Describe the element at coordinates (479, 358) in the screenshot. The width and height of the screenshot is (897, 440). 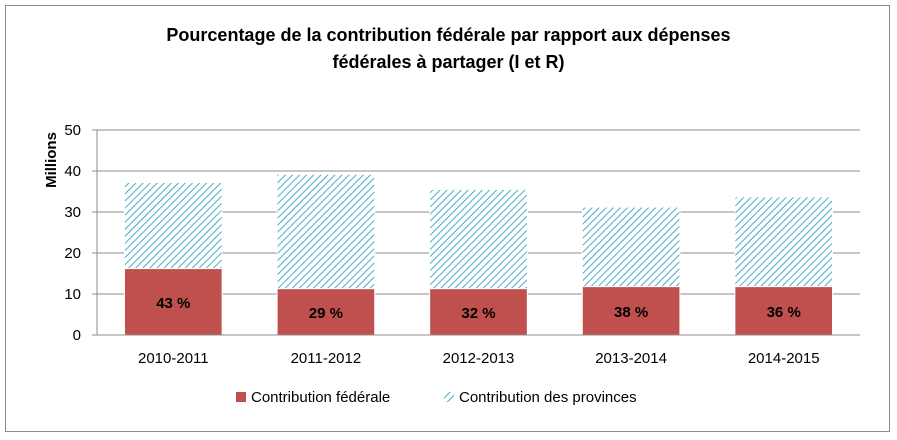
I see `x-tick-label: 2012-2013` at that location.